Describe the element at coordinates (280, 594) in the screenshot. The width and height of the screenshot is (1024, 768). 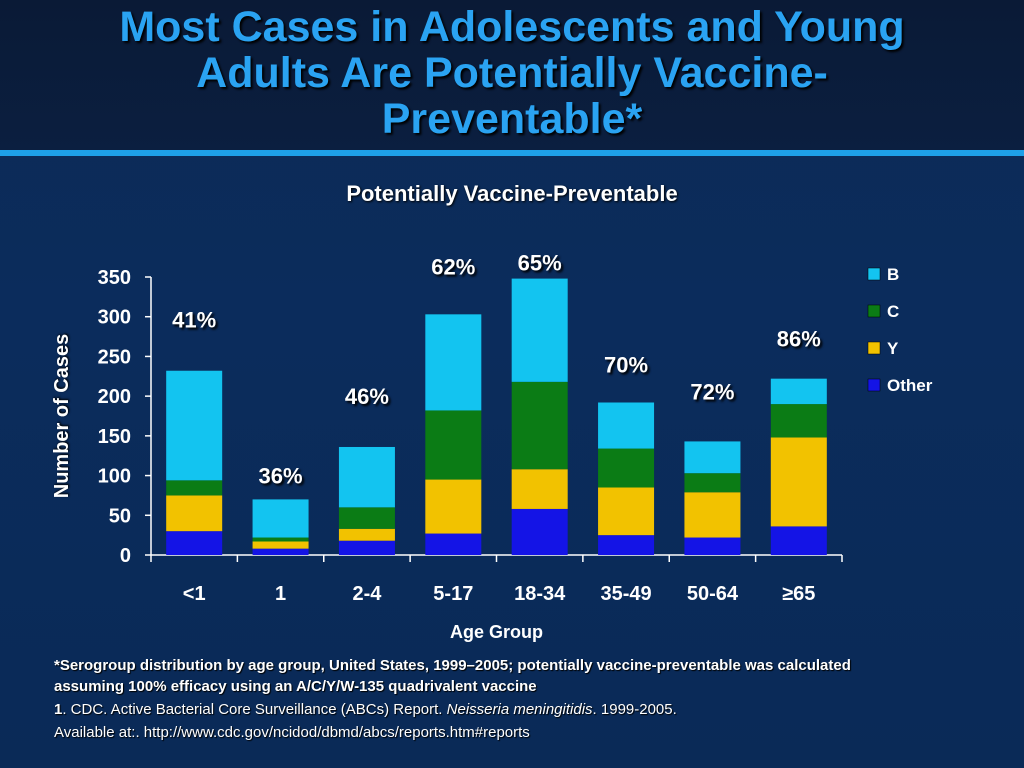
I see `x-tick-label: 1` at that location.